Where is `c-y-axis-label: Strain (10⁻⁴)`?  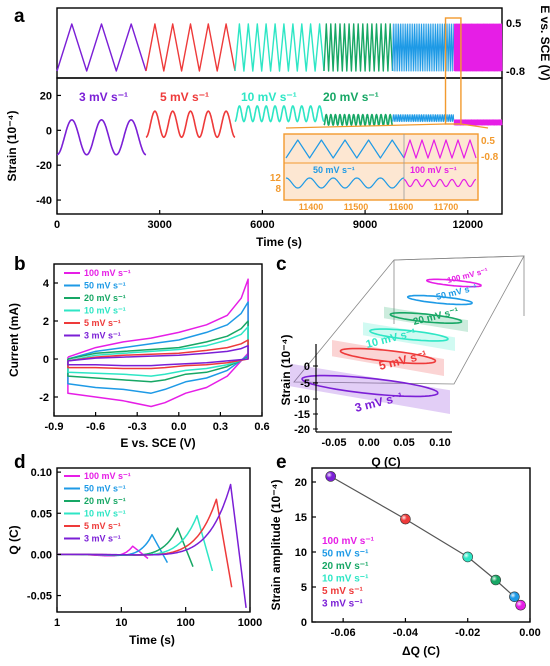
c-y-axis-label: Strain (10⁻⁴) is located at coordinates (286, 370).